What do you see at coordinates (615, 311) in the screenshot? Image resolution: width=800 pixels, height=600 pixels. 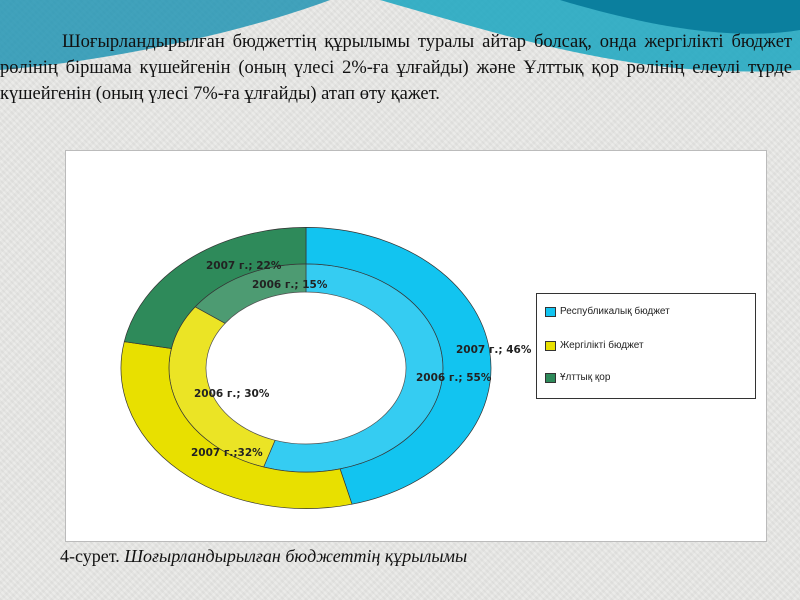 I see `legend-label: Республикалық бюджет` at bounding box center [615, 311].